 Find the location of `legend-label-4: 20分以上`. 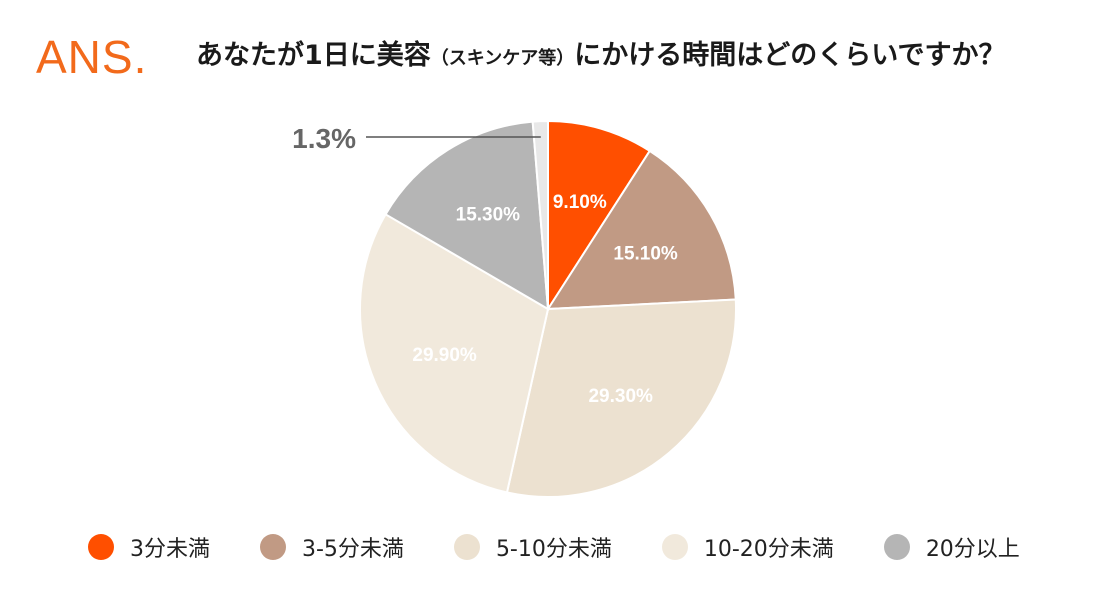

legend-label-4: 20分以上 is located at coordinates (972, 549).